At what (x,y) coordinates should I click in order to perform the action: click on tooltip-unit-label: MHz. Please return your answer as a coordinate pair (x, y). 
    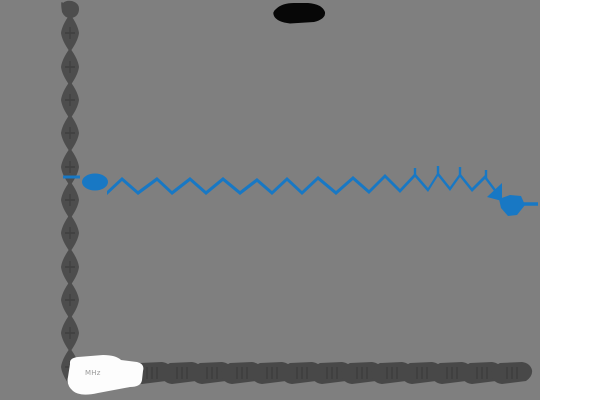
    Looking at the image, I should click on (93, 373).